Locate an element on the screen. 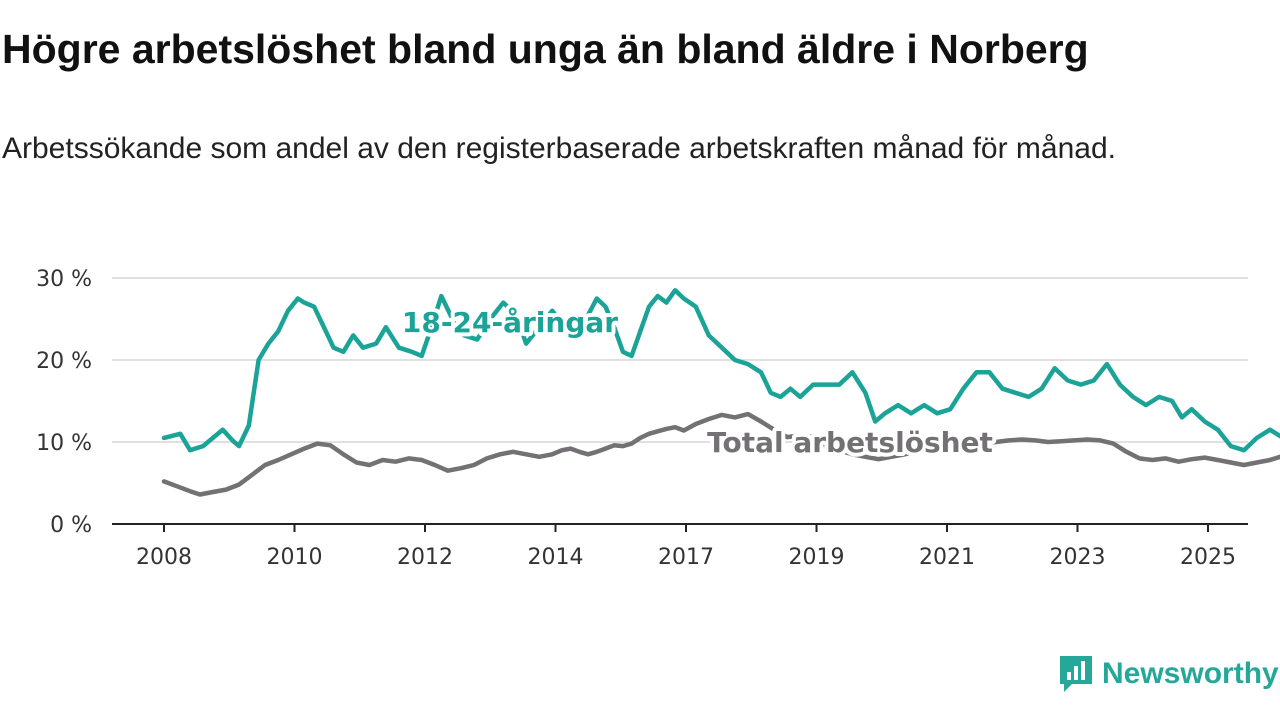 This screenshot has height=720, width=1280. y-axis-ticks: 0 % 10 % 20 % 30 % is located at coordinates (64, 402).